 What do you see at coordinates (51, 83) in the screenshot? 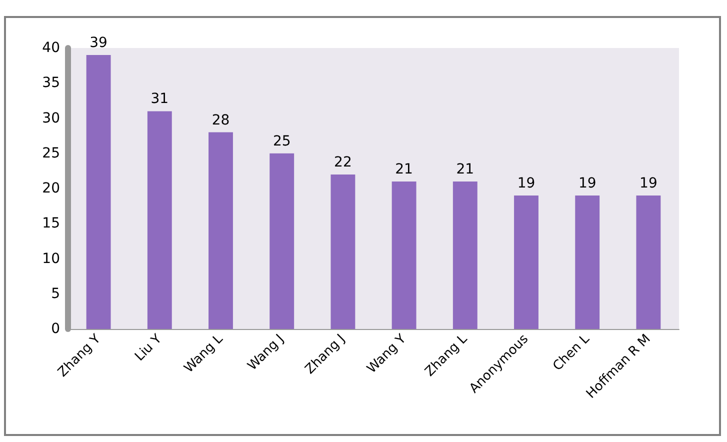
I see `y-tick-label: 35` at bounding box center [51, 83].